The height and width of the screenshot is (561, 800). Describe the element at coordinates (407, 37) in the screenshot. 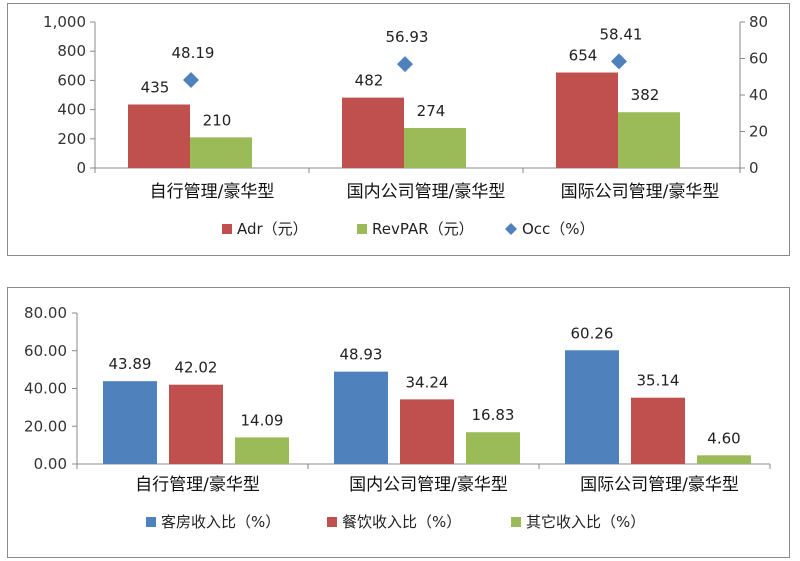

I see `data-label-occ: 56.93` at that location.